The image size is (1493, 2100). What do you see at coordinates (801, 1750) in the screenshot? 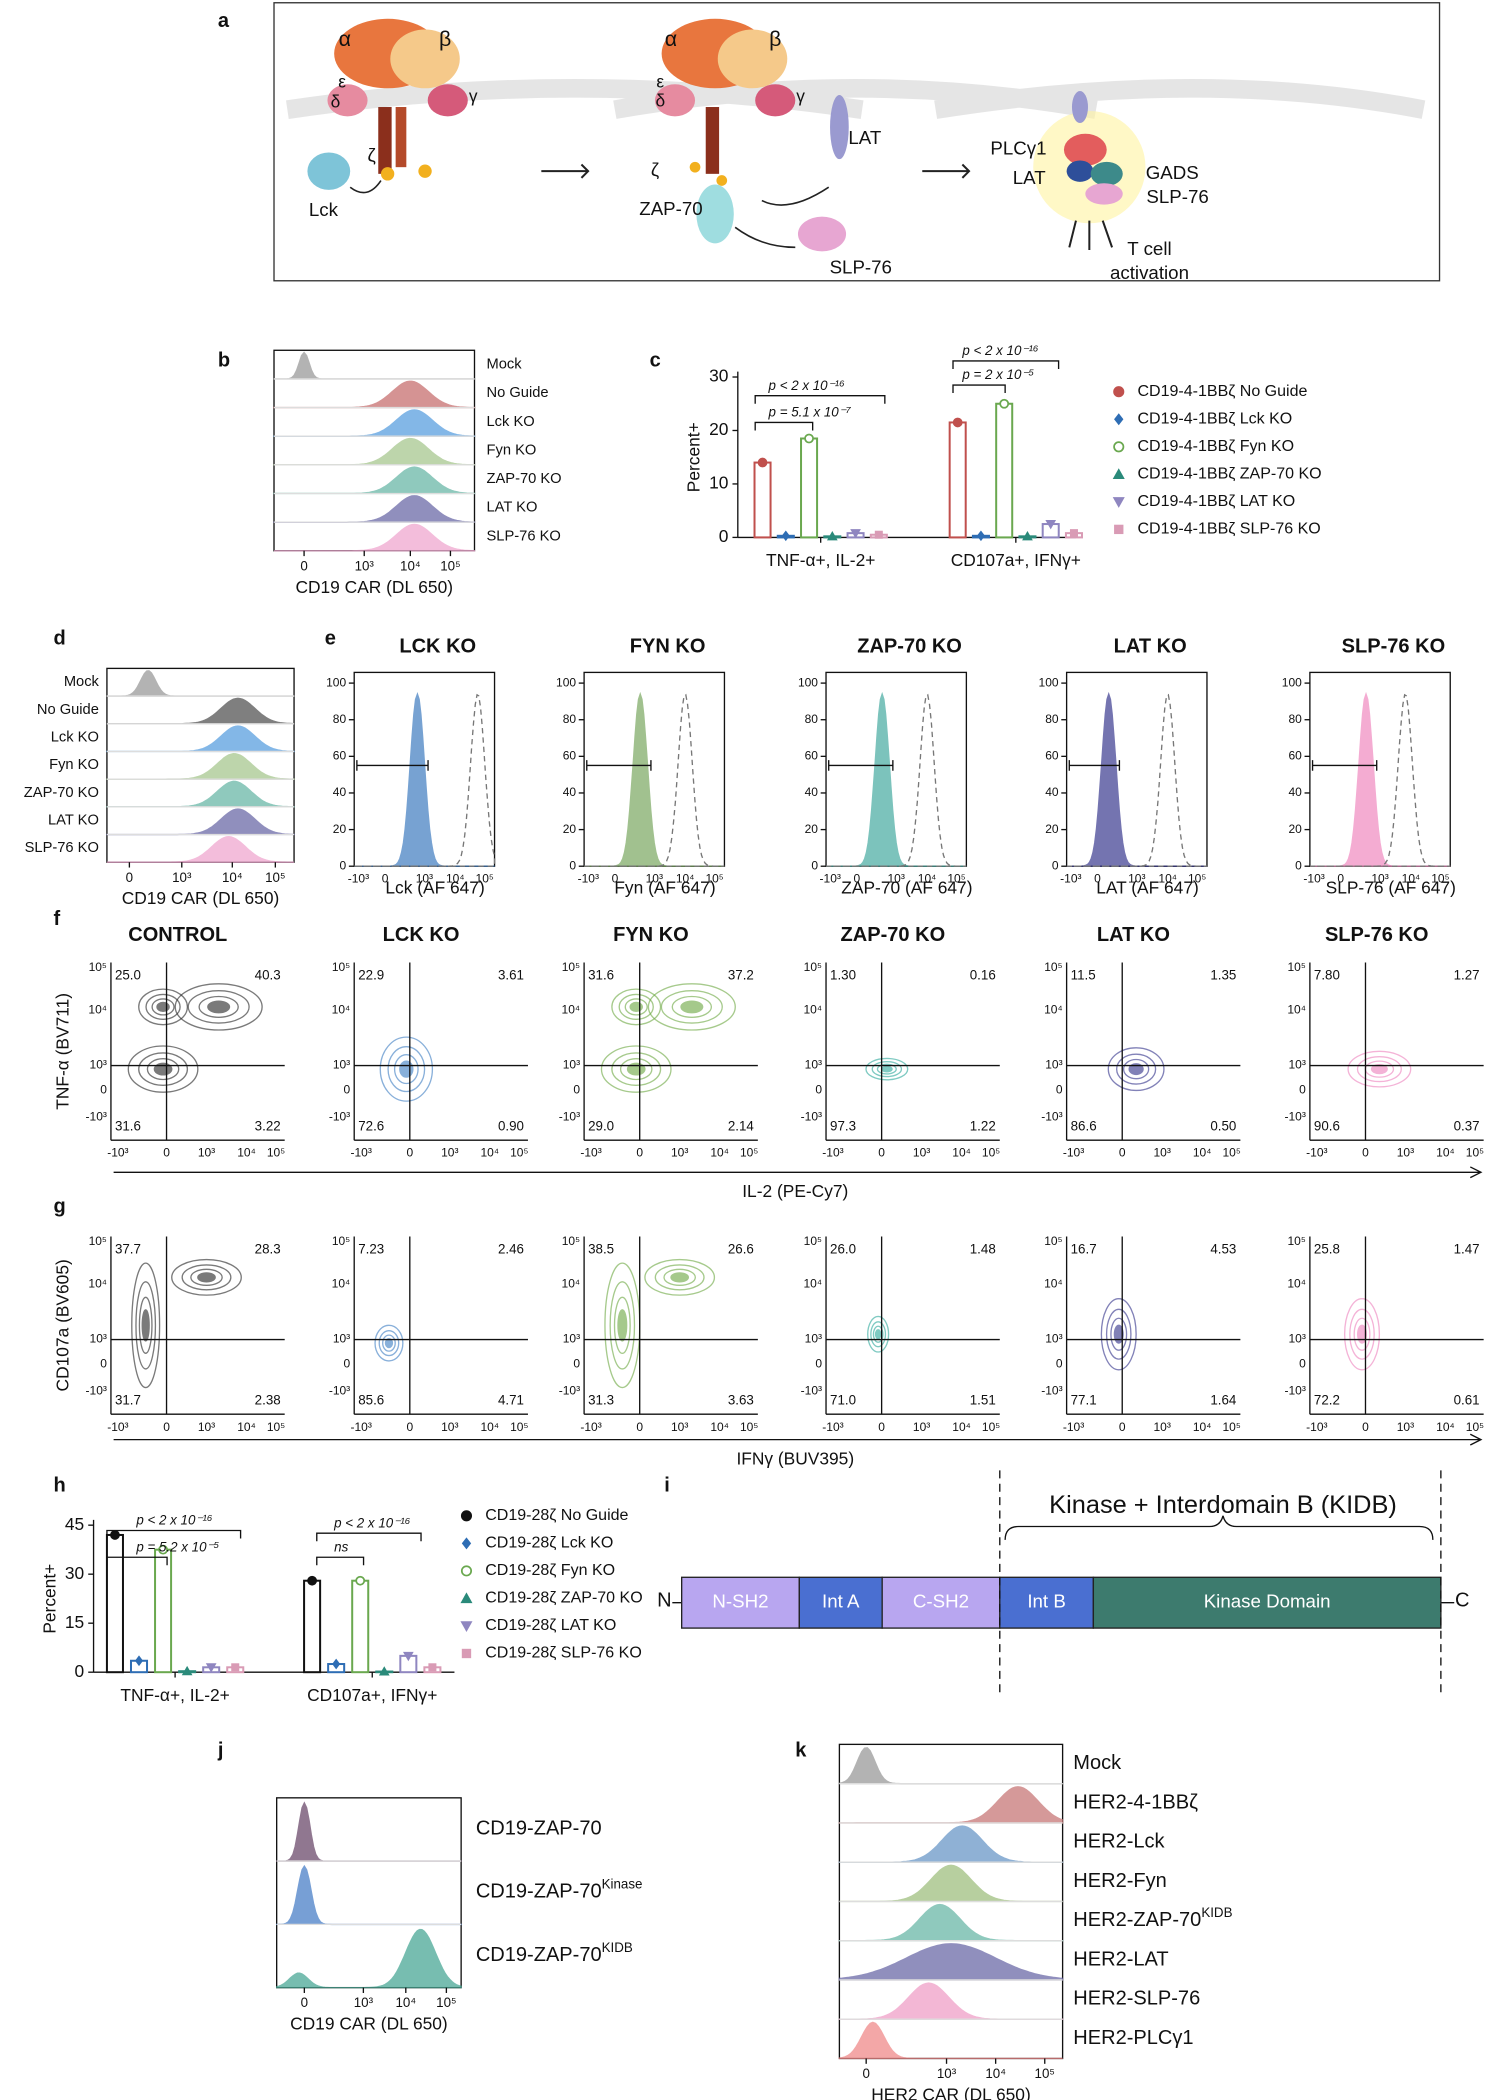
I see `panel-label: k` at bounding box center [801, 1750].